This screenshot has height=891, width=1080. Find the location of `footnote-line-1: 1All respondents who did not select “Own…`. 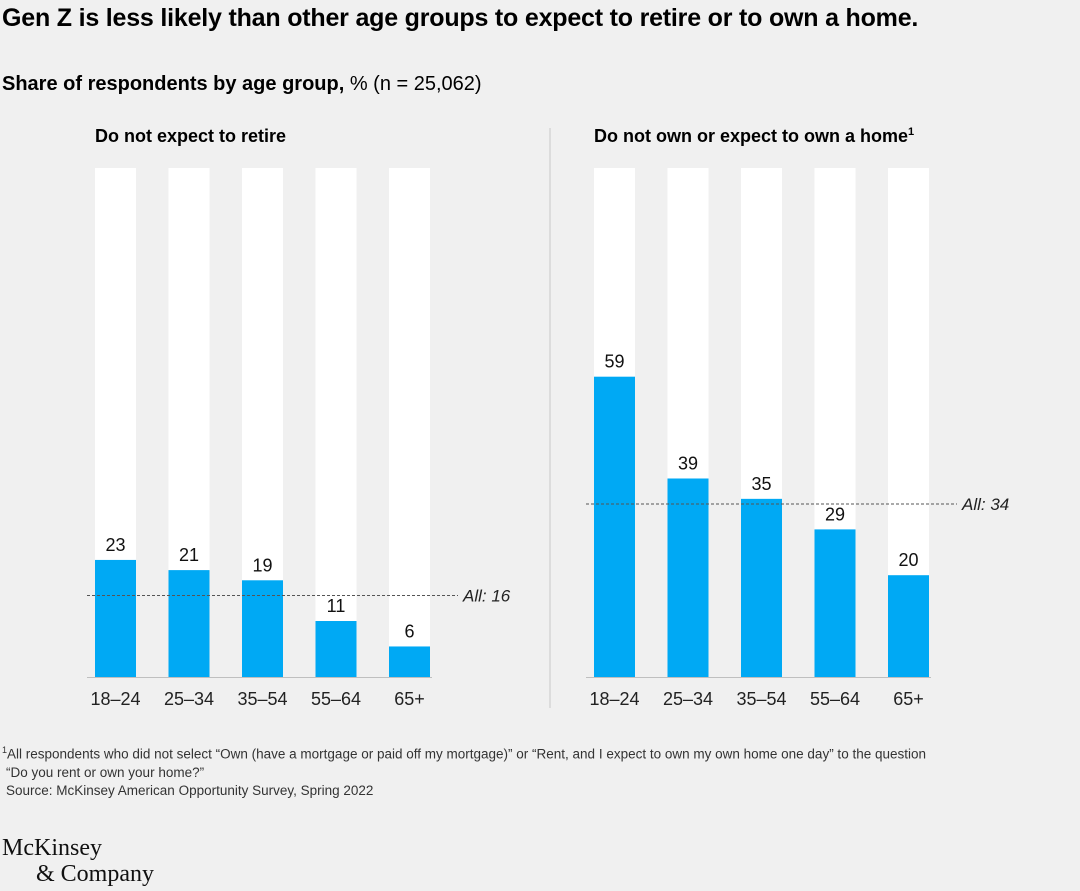

footnote-line-1: 1All respondents who did not select “Own… is located at coordinates (464, 753).